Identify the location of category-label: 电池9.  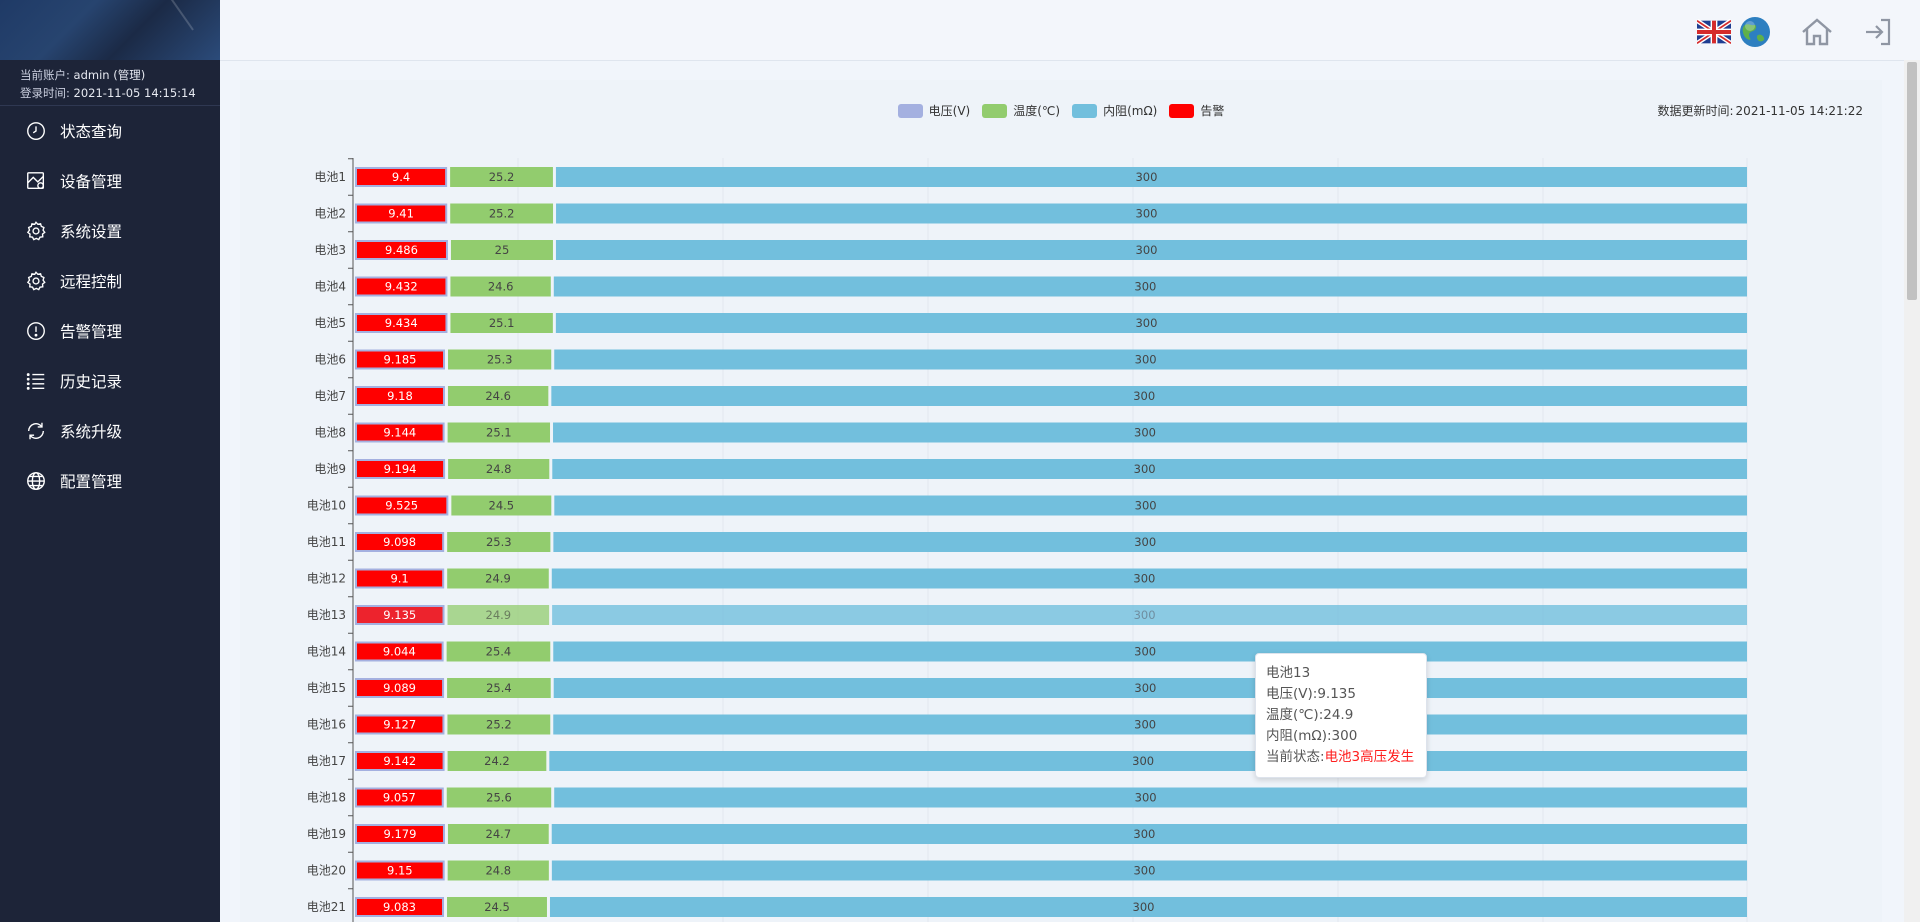
(330, 469).